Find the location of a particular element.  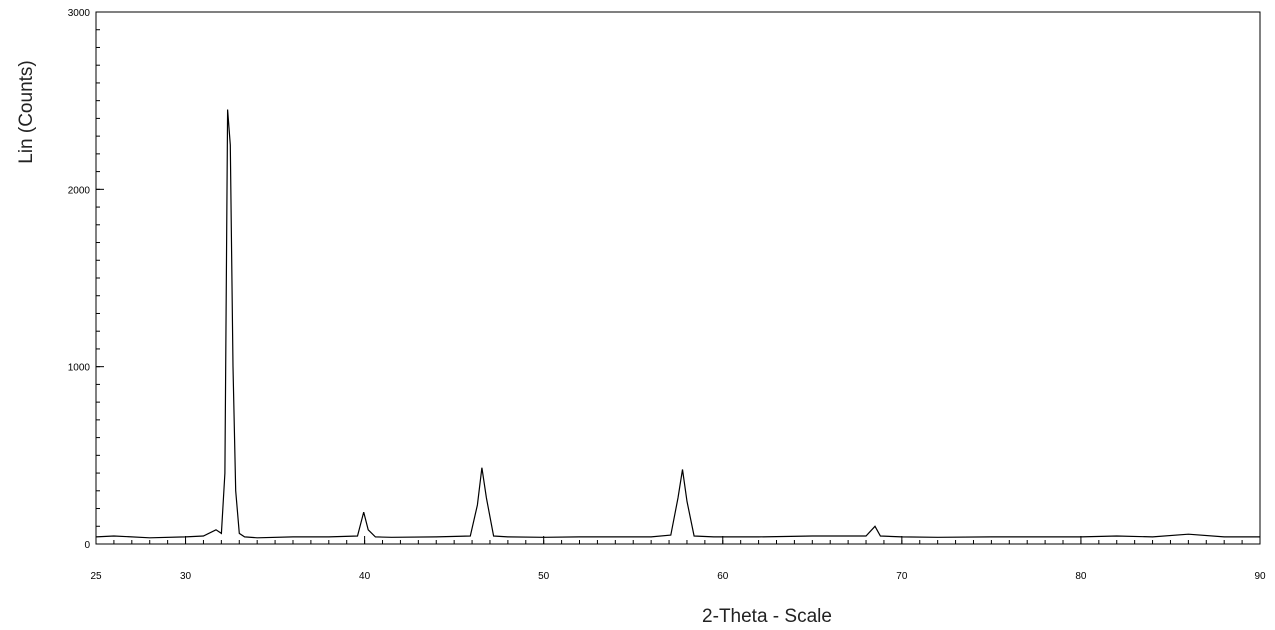

x-tick-label: 60 is located at coordinates (723, 576).